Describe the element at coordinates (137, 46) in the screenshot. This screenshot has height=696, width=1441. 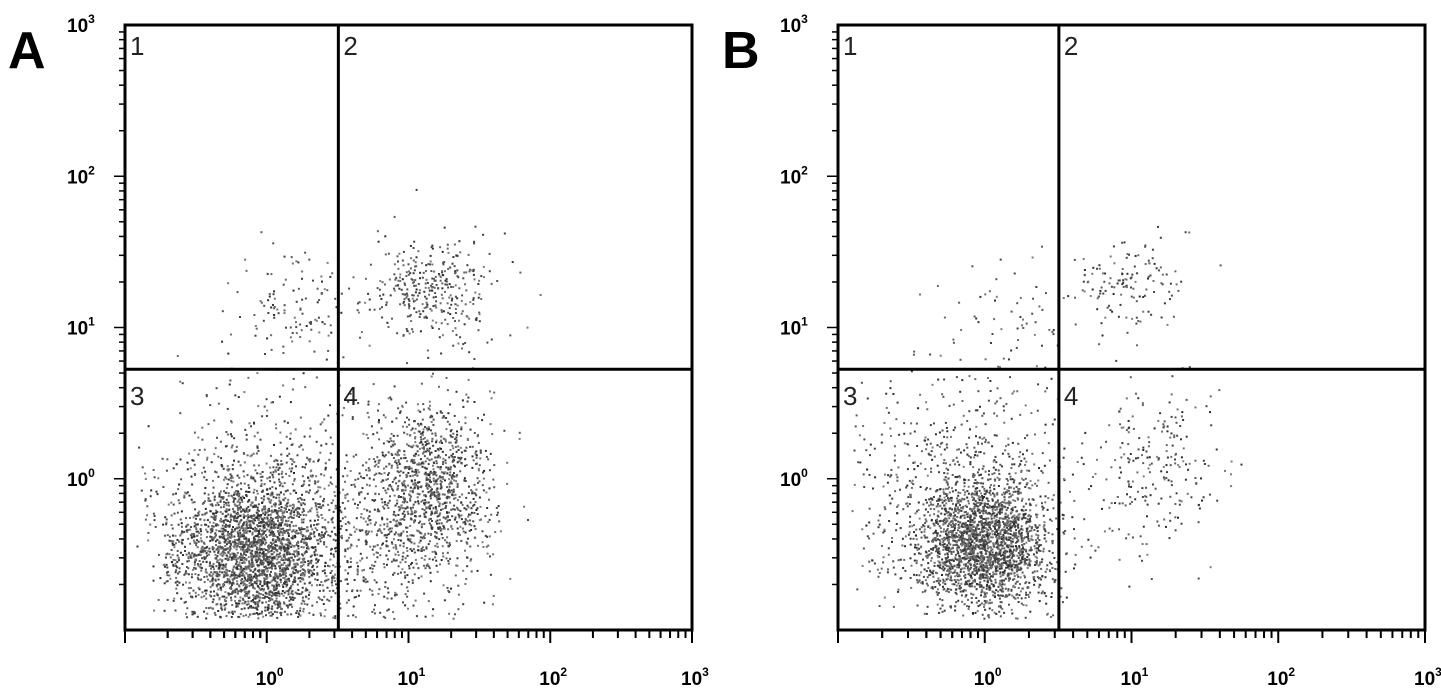
I see `quadrant-label-1: 1` at that location.